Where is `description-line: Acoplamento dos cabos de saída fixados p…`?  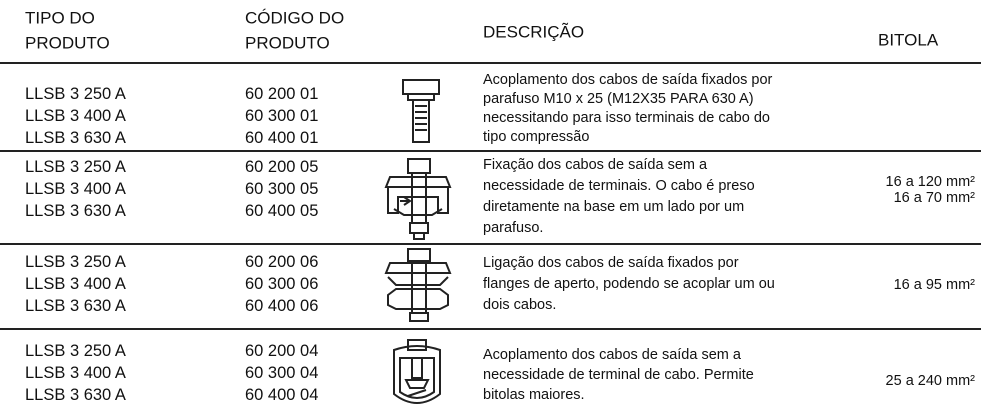
description-line: Acoplamento dos cabos de saída fixados p… is located at coordinates (628, 79).